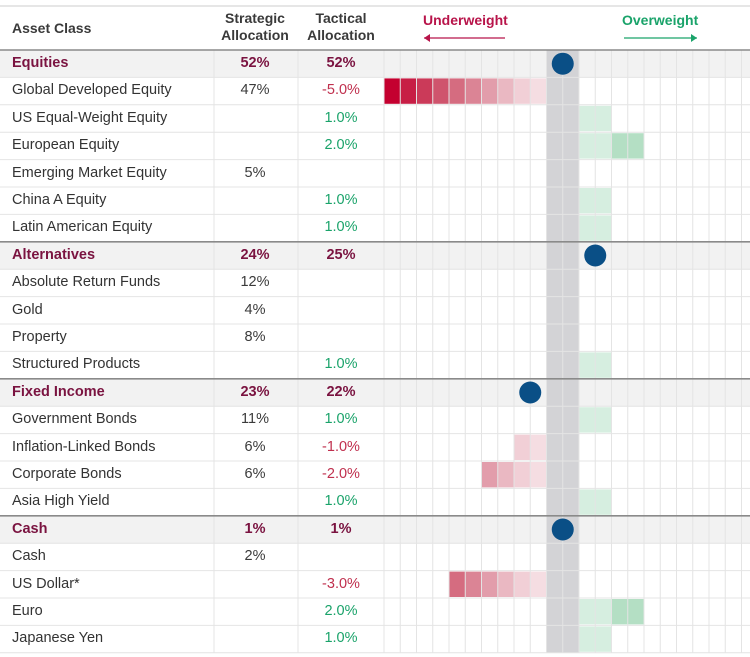 This screenshot has width=750, height=657. What do you see at coordinates (660, 20) in the screenshot?
I see `overweight-label: Overweight` at bounding box center [660, 20].